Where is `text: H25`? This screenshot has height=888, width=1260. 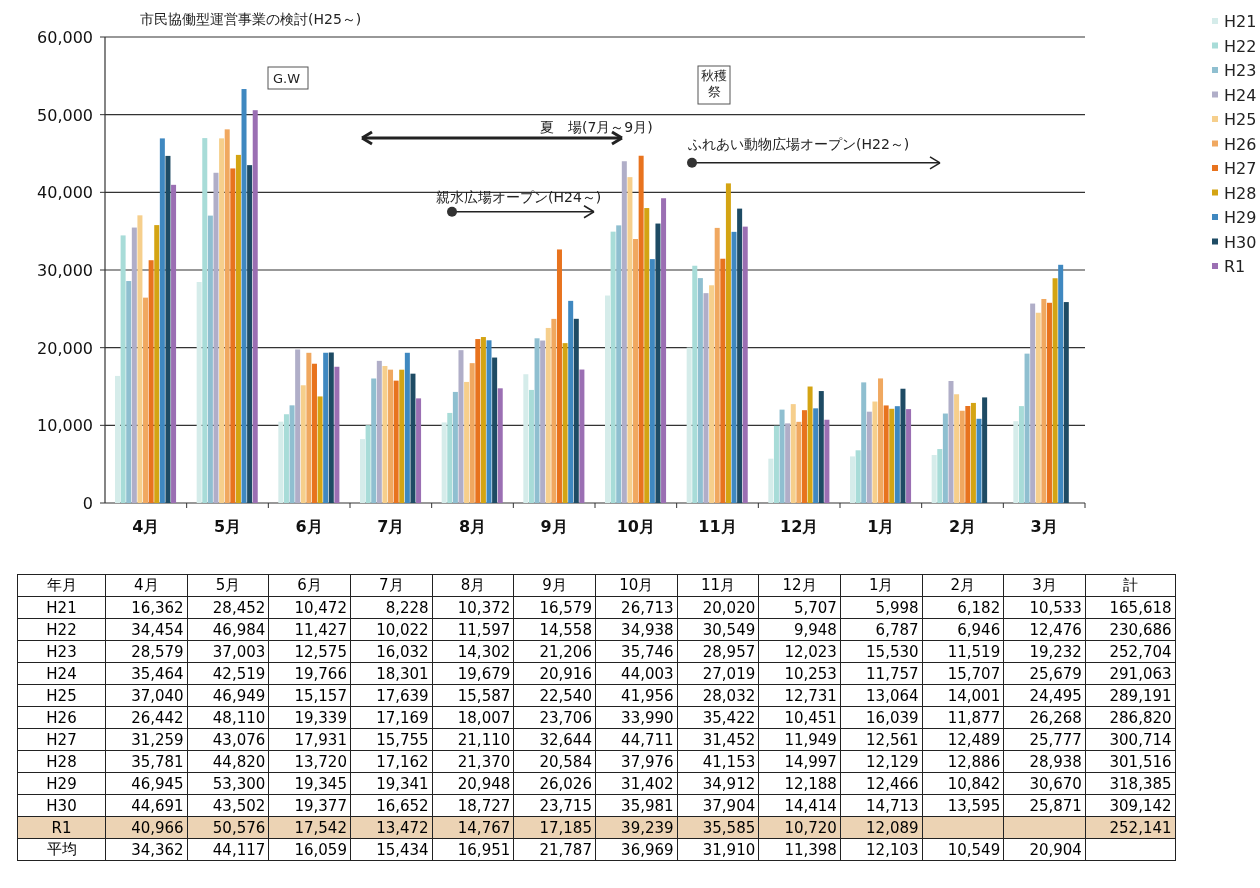 text: H25 is located at coordinates (61, 695).